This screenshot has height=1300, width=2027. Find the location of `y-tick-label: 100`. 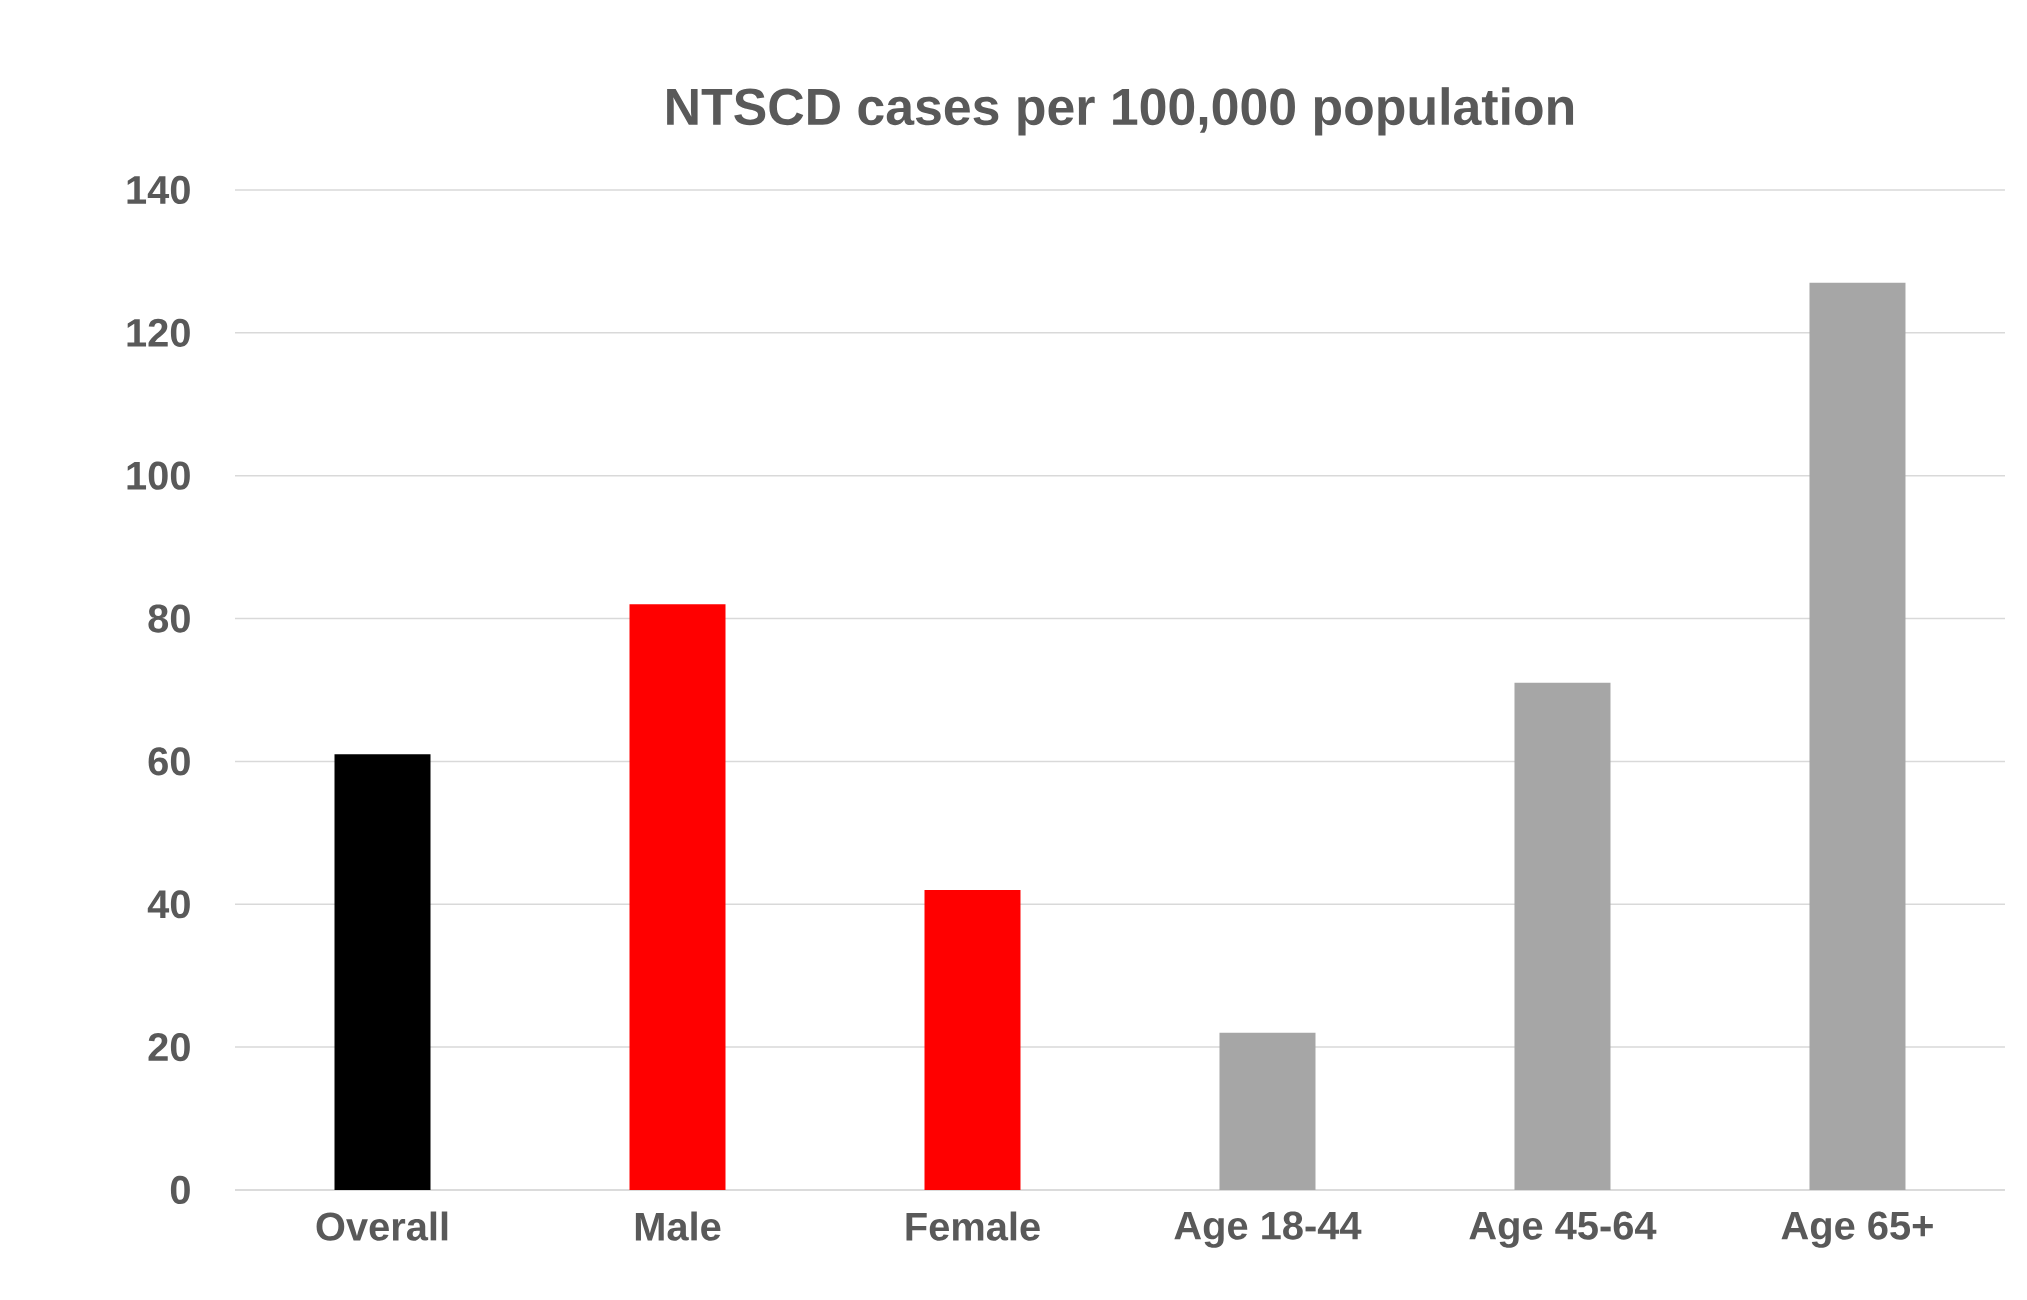

y-tick-label: 100 is located at coordinates (158, 475).